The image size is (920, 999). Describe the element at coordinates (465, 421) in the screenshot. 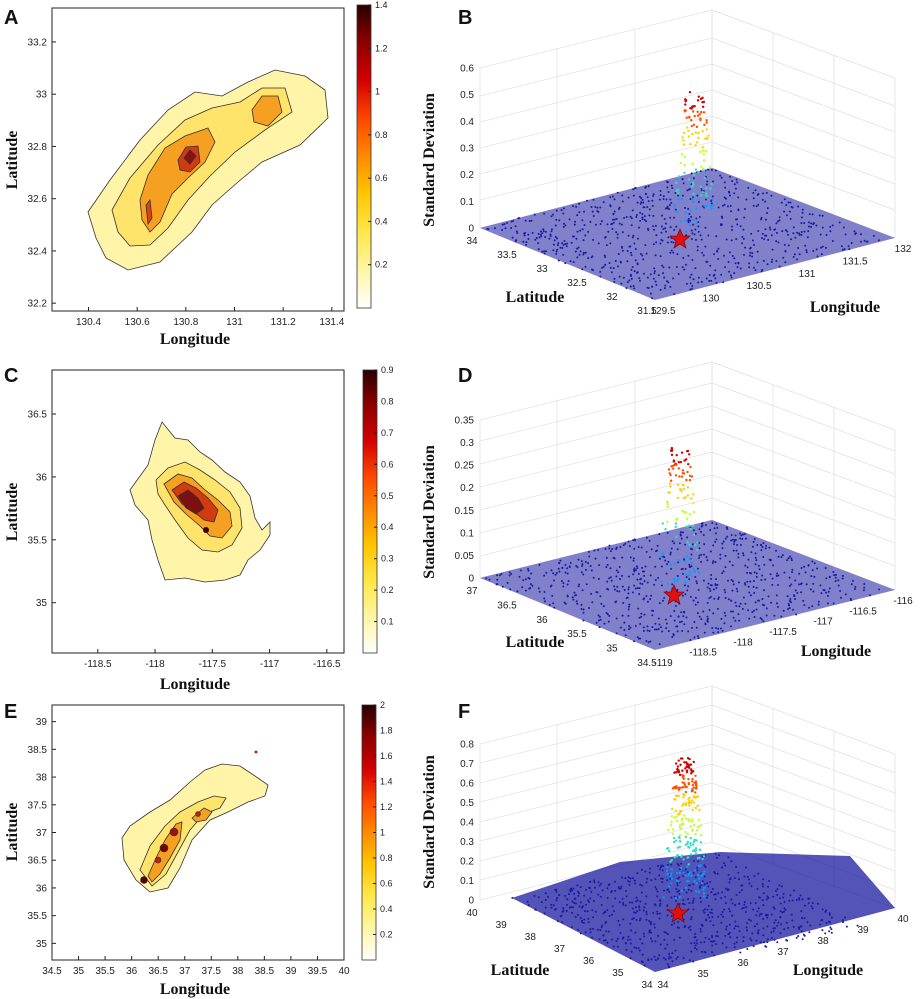

I see `z-tick-label: 0.35` at that location.